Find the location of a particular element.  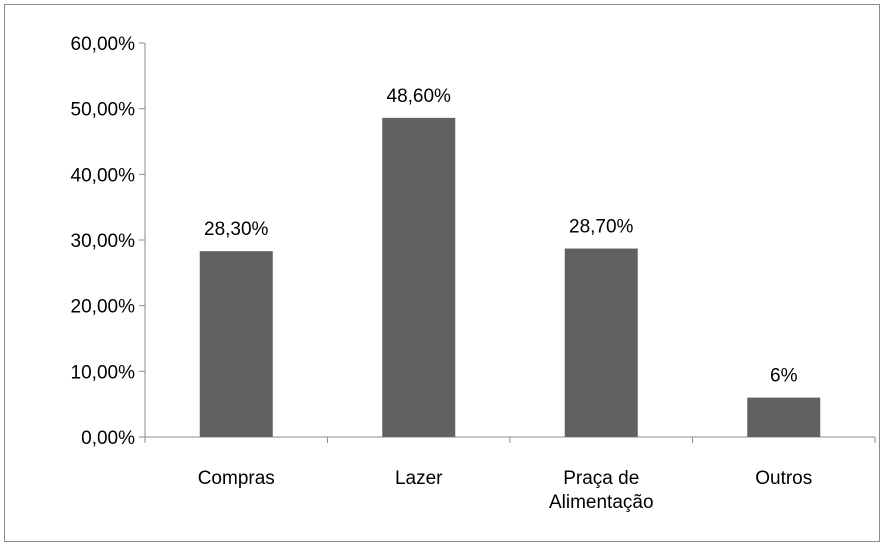

y-tick-label: 30,00% is located at coordinates (103, 241).